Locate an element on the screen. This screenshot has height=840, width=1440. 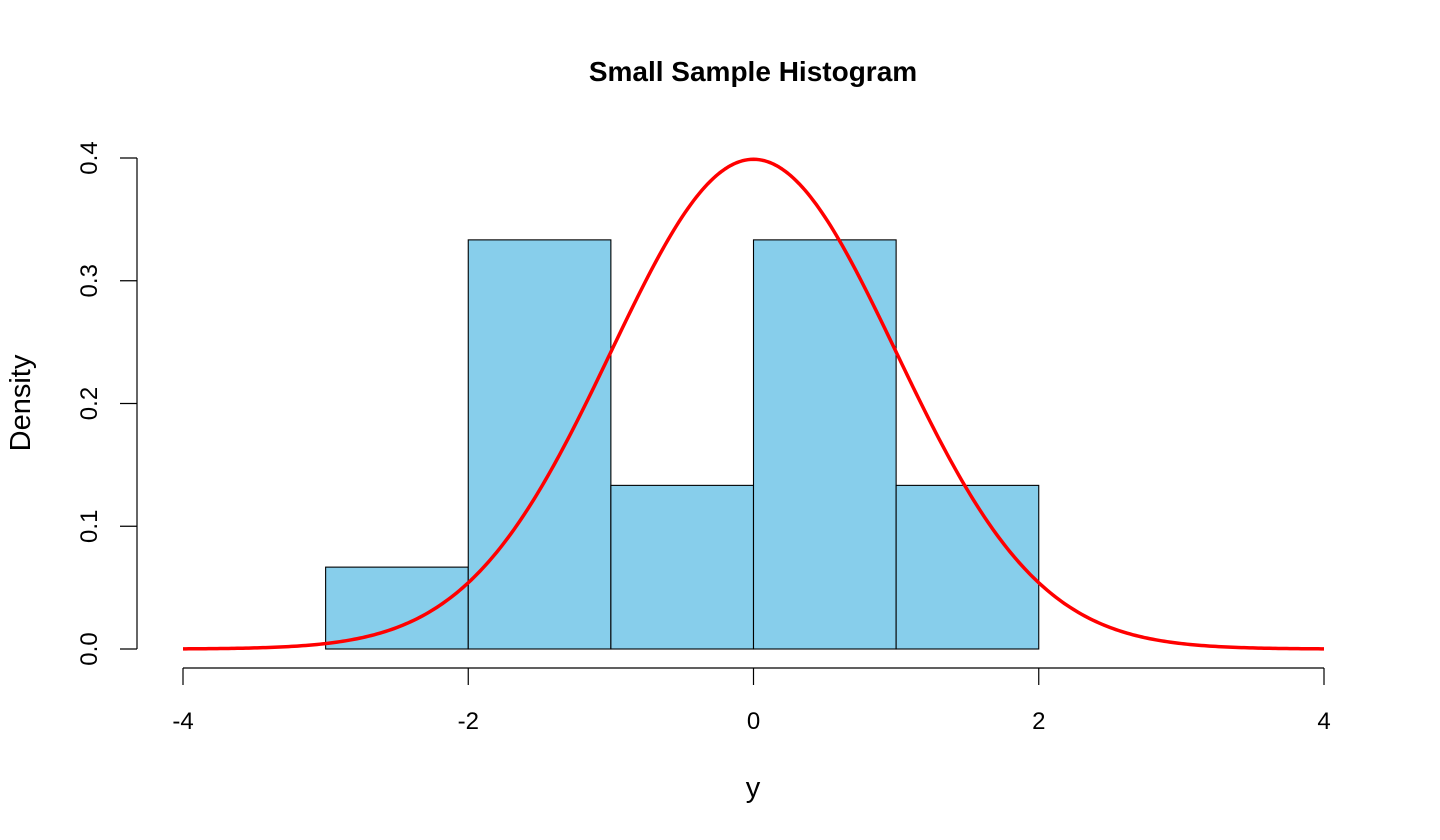
y-tick-label: 0.1 is located at coordinates (89, 526).